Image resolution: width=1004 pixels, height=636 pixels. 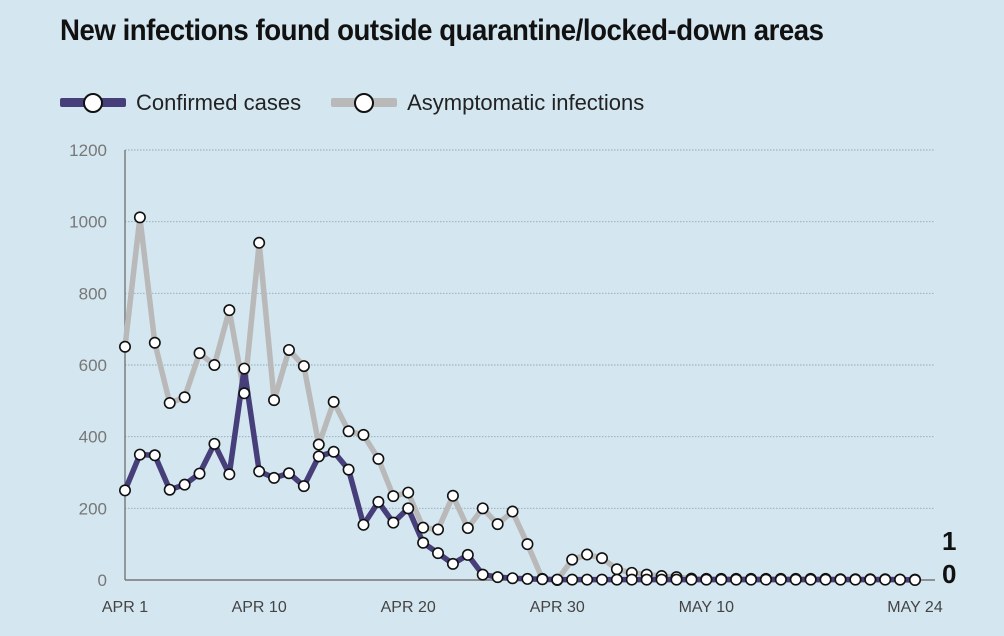 What do you see at coordinates (259, 607) in the screenshot?
I see `x-tick-label-apr-10: APR 10` at bounding box center [259, 607].